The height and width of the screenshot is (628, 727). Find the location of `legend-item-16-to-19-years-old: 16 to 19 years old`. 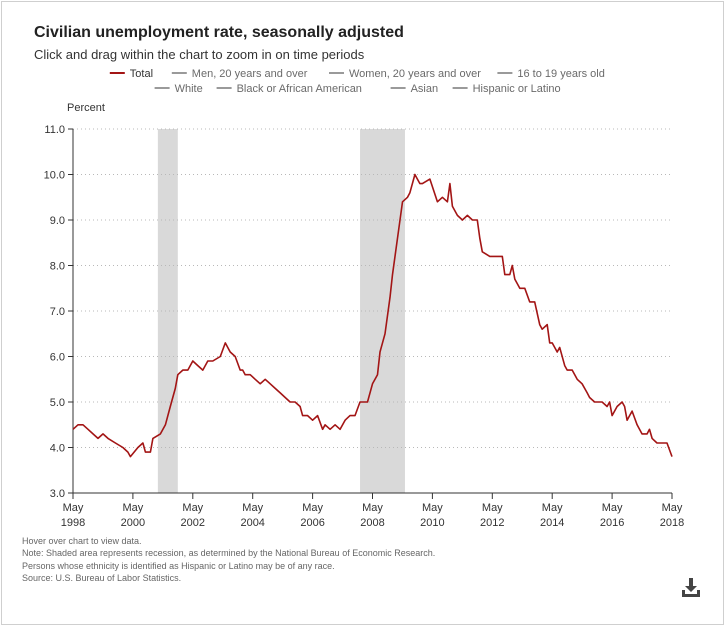

legend-item-16-to-19-years-old: 16 to 19 years old is located at coordinates (560, 74).